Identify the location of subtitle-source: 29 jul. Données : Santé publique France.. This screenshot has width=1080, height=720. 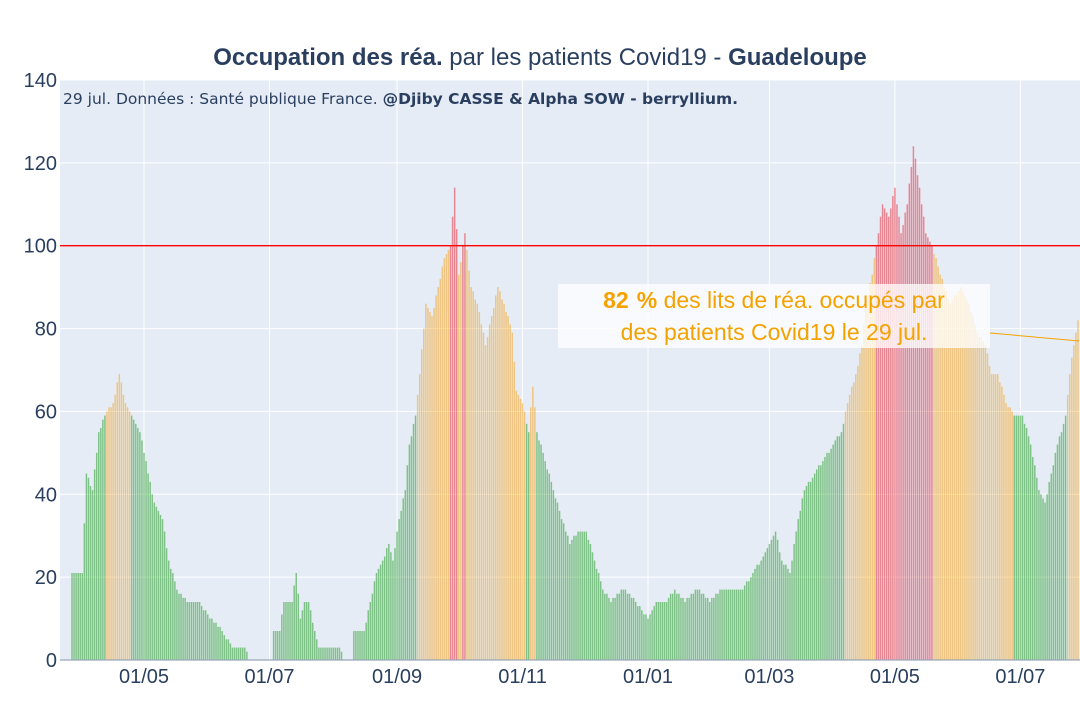
(223, 99).